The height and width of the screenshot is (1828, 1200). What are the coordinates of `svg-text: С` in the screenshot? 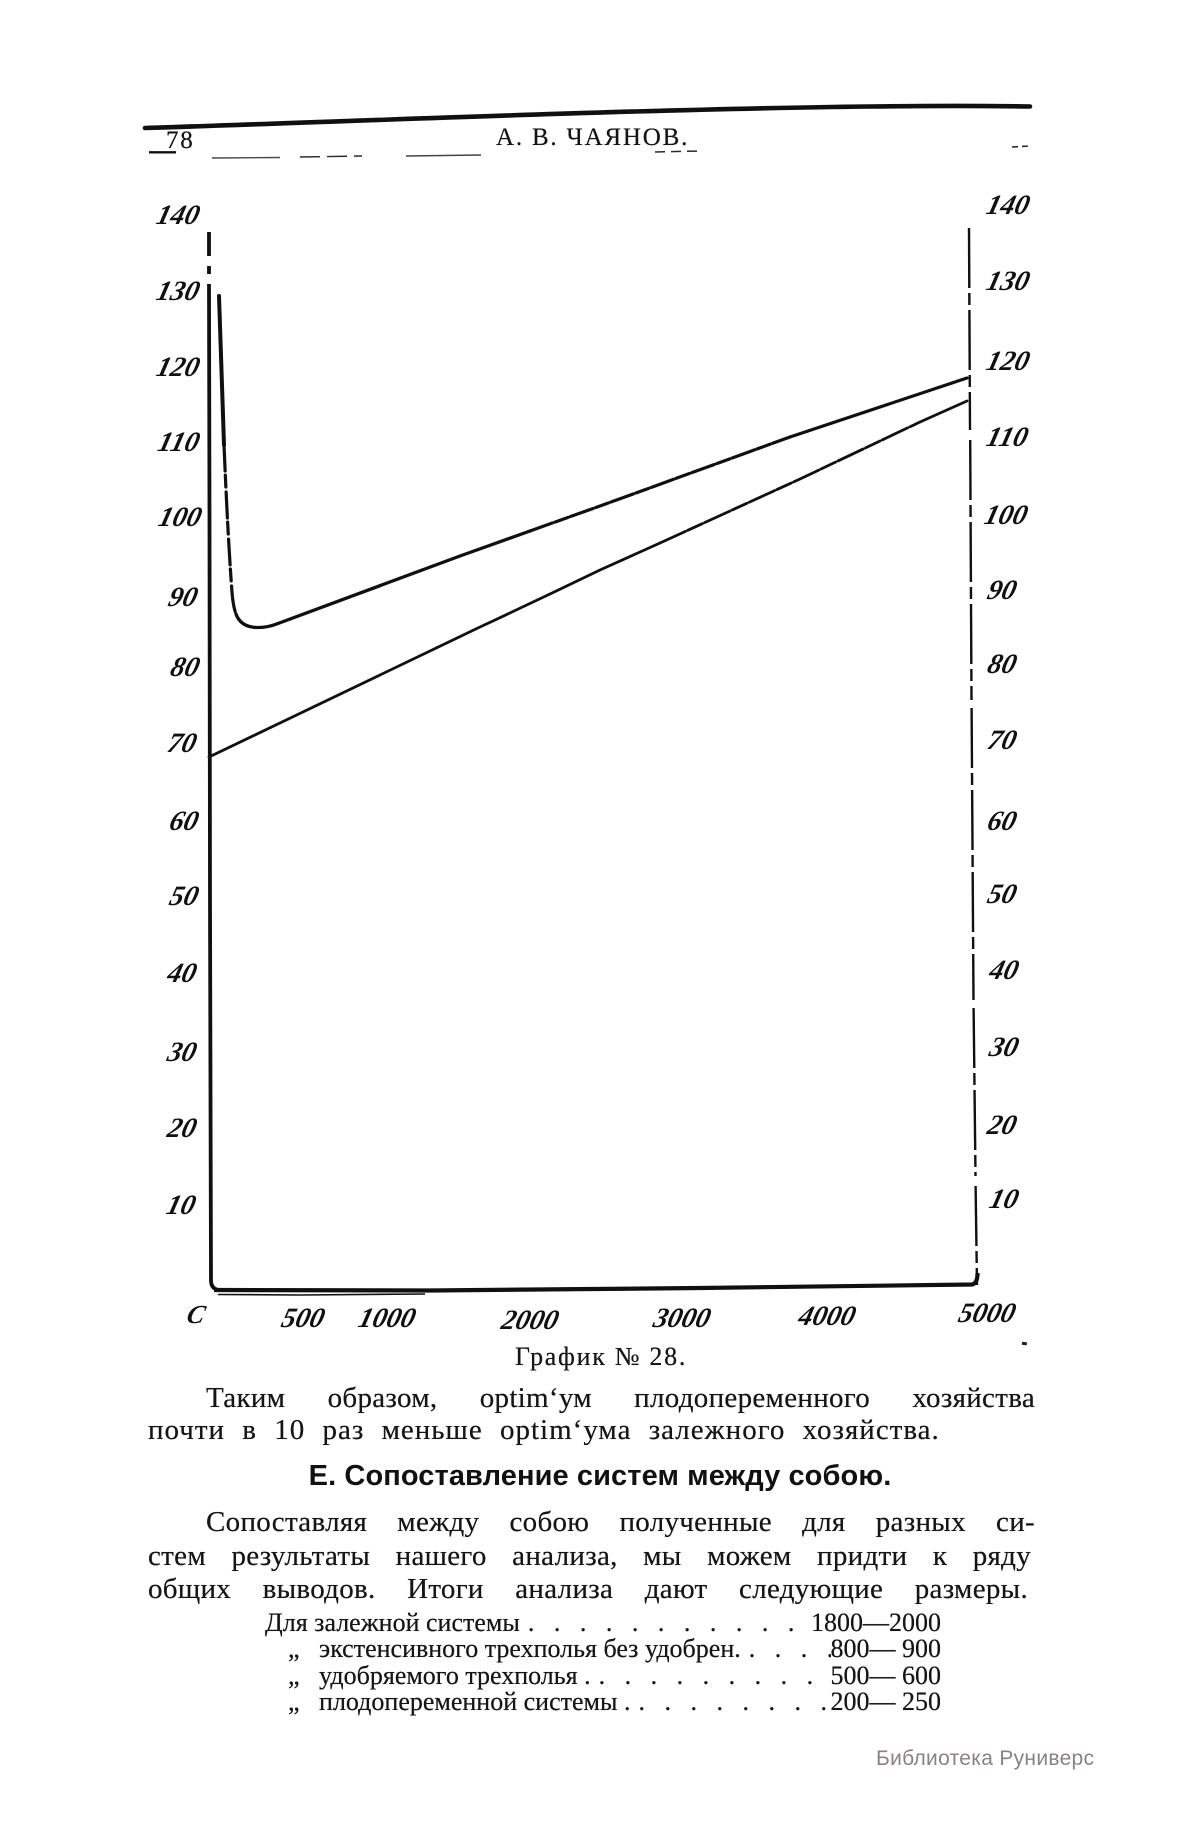 It's located at (196, 1314).